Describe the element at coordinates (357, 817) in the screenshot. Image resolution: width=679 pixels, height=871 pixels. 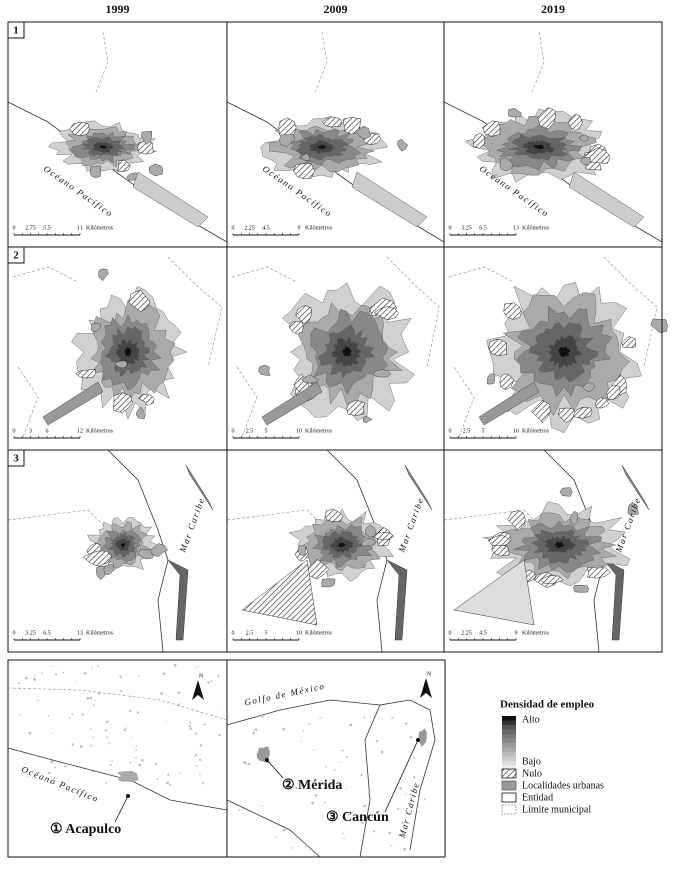
I see `city-label: ③ Cancún` at that location.